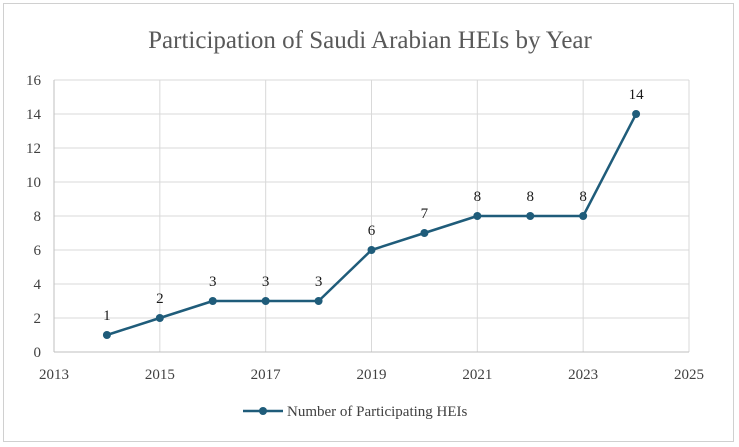 The width and height of the screenshot is (739, 447). I want to click on y-tick-label: 16, so click(34, 81).